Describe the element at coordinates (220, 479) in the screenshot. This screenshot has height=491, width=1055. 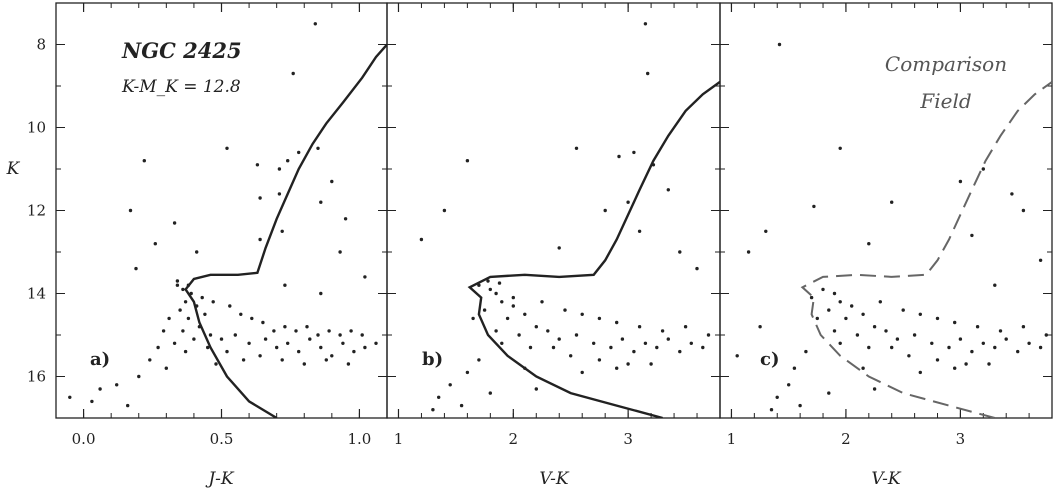
I see `panel-a-xlabel: J-K` at that location.